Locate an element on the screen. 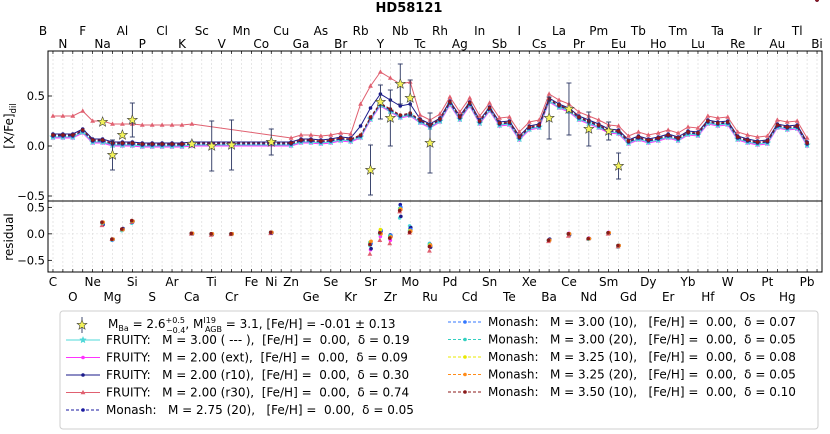 This screenshot has height=434, width=830. top-y-tick-label: 0.0 is located at coordinates (36, 146).